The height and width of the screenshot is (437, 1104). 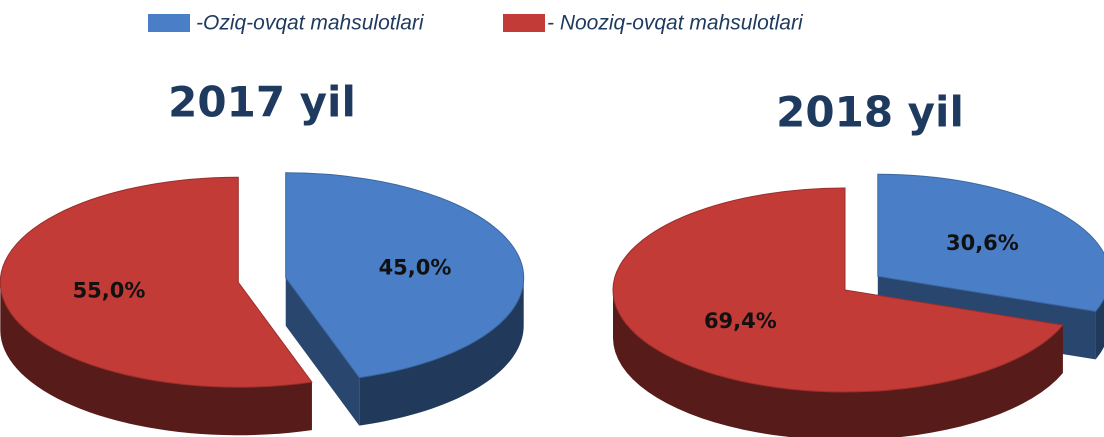 What do you see at coordinates (740, 321) in the screenshot?
I see `data-label: 69,4%` at bounding box center [740, 321].